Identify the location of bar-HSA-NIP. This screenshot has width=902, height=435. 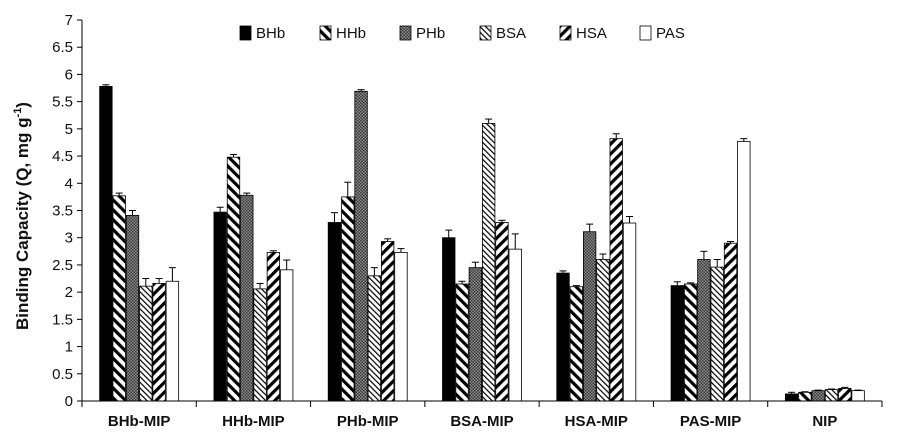
(845, 395).